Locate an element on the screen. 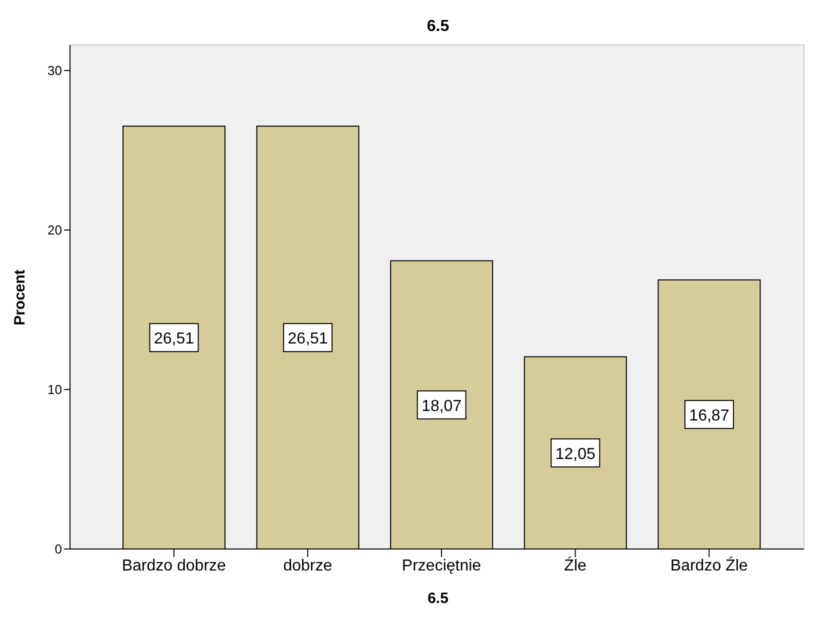 This screenshot has width=814, height=622. x-axis-title: 6.5 is located at coordinates (438, 598).